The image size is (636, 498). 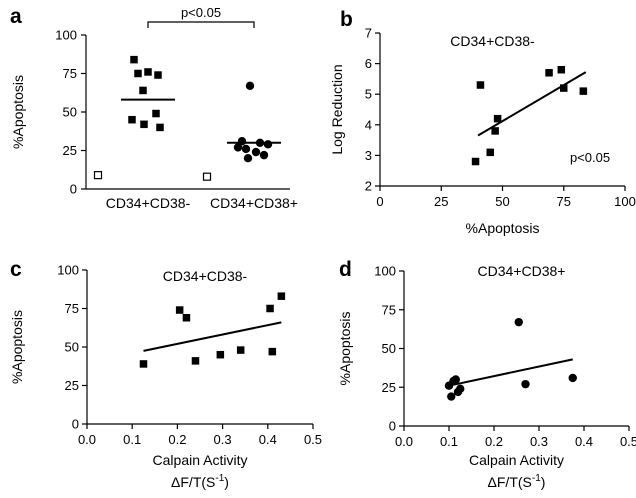 I want to click on chart-title: CD34+CD38-, so click(x=205, y=276).